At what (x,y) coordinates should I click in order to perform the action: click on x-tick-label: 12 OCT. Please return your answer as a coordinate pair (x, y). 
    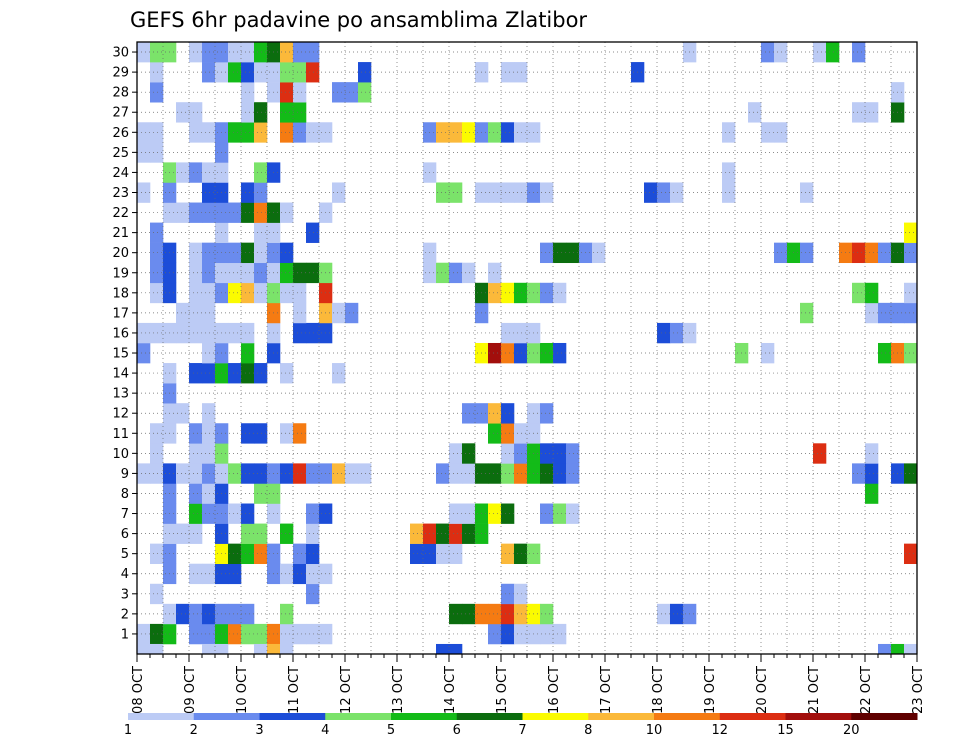
    Looking at the image, I should click on (346, 690).